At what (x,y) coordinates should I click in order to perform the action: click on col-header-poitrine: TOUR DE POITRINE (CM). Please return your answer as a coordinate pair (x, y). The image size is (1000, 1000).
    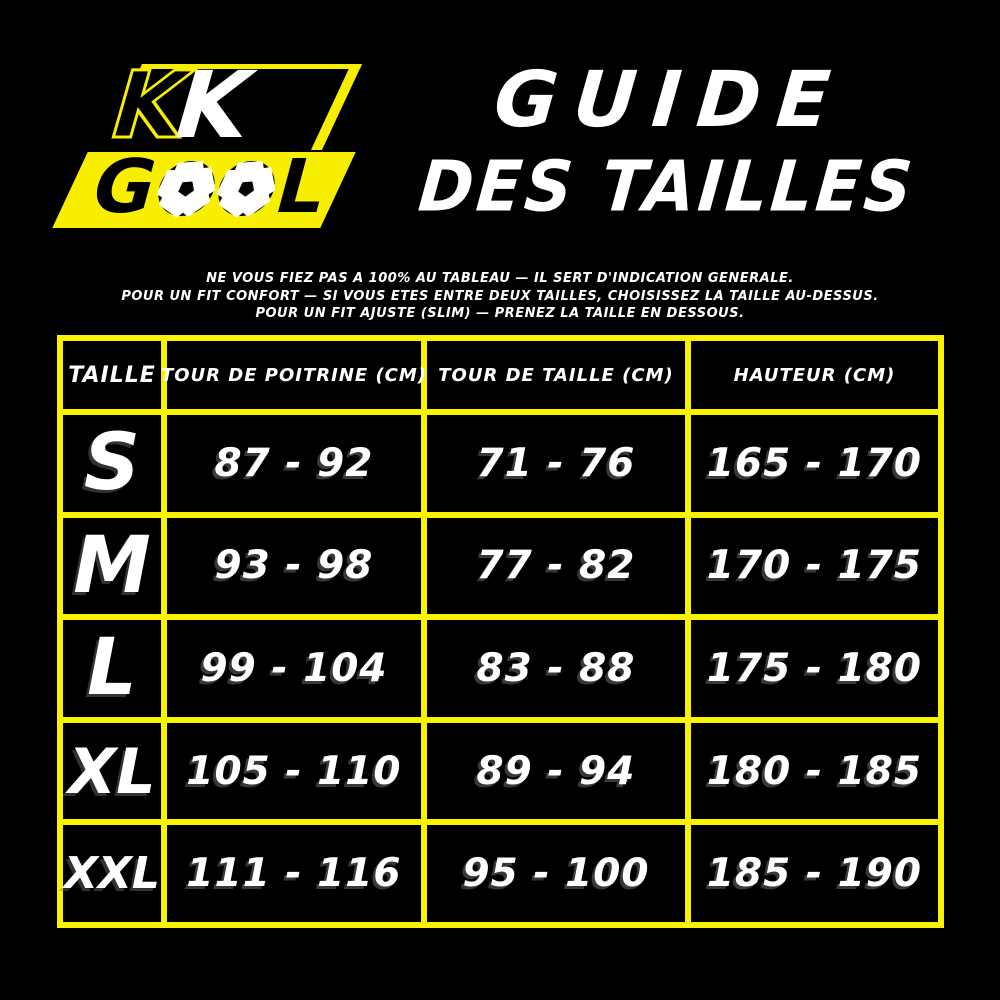
    Looking at the image, I should click on (293, 375).